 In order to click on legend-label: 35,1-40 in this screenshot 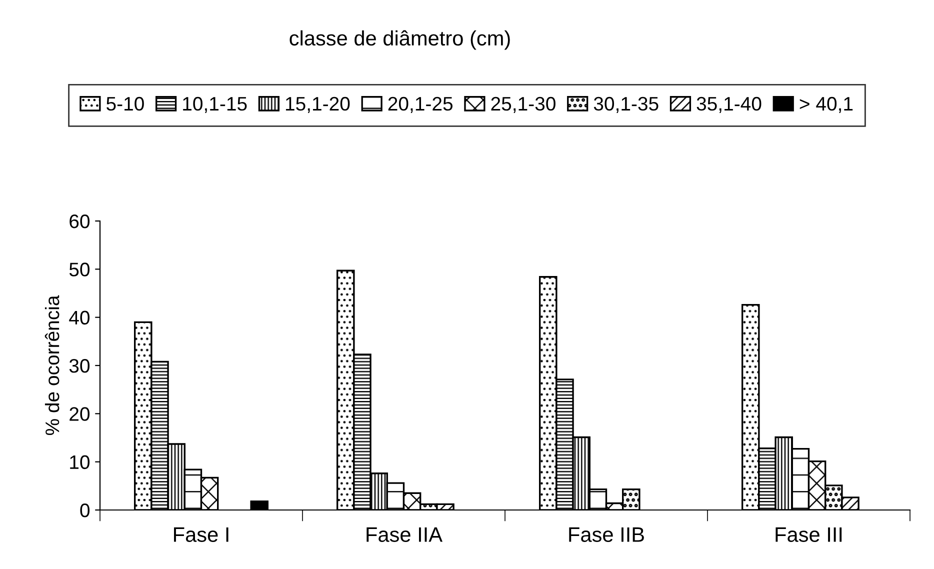, I will do `click(729, 104)`.